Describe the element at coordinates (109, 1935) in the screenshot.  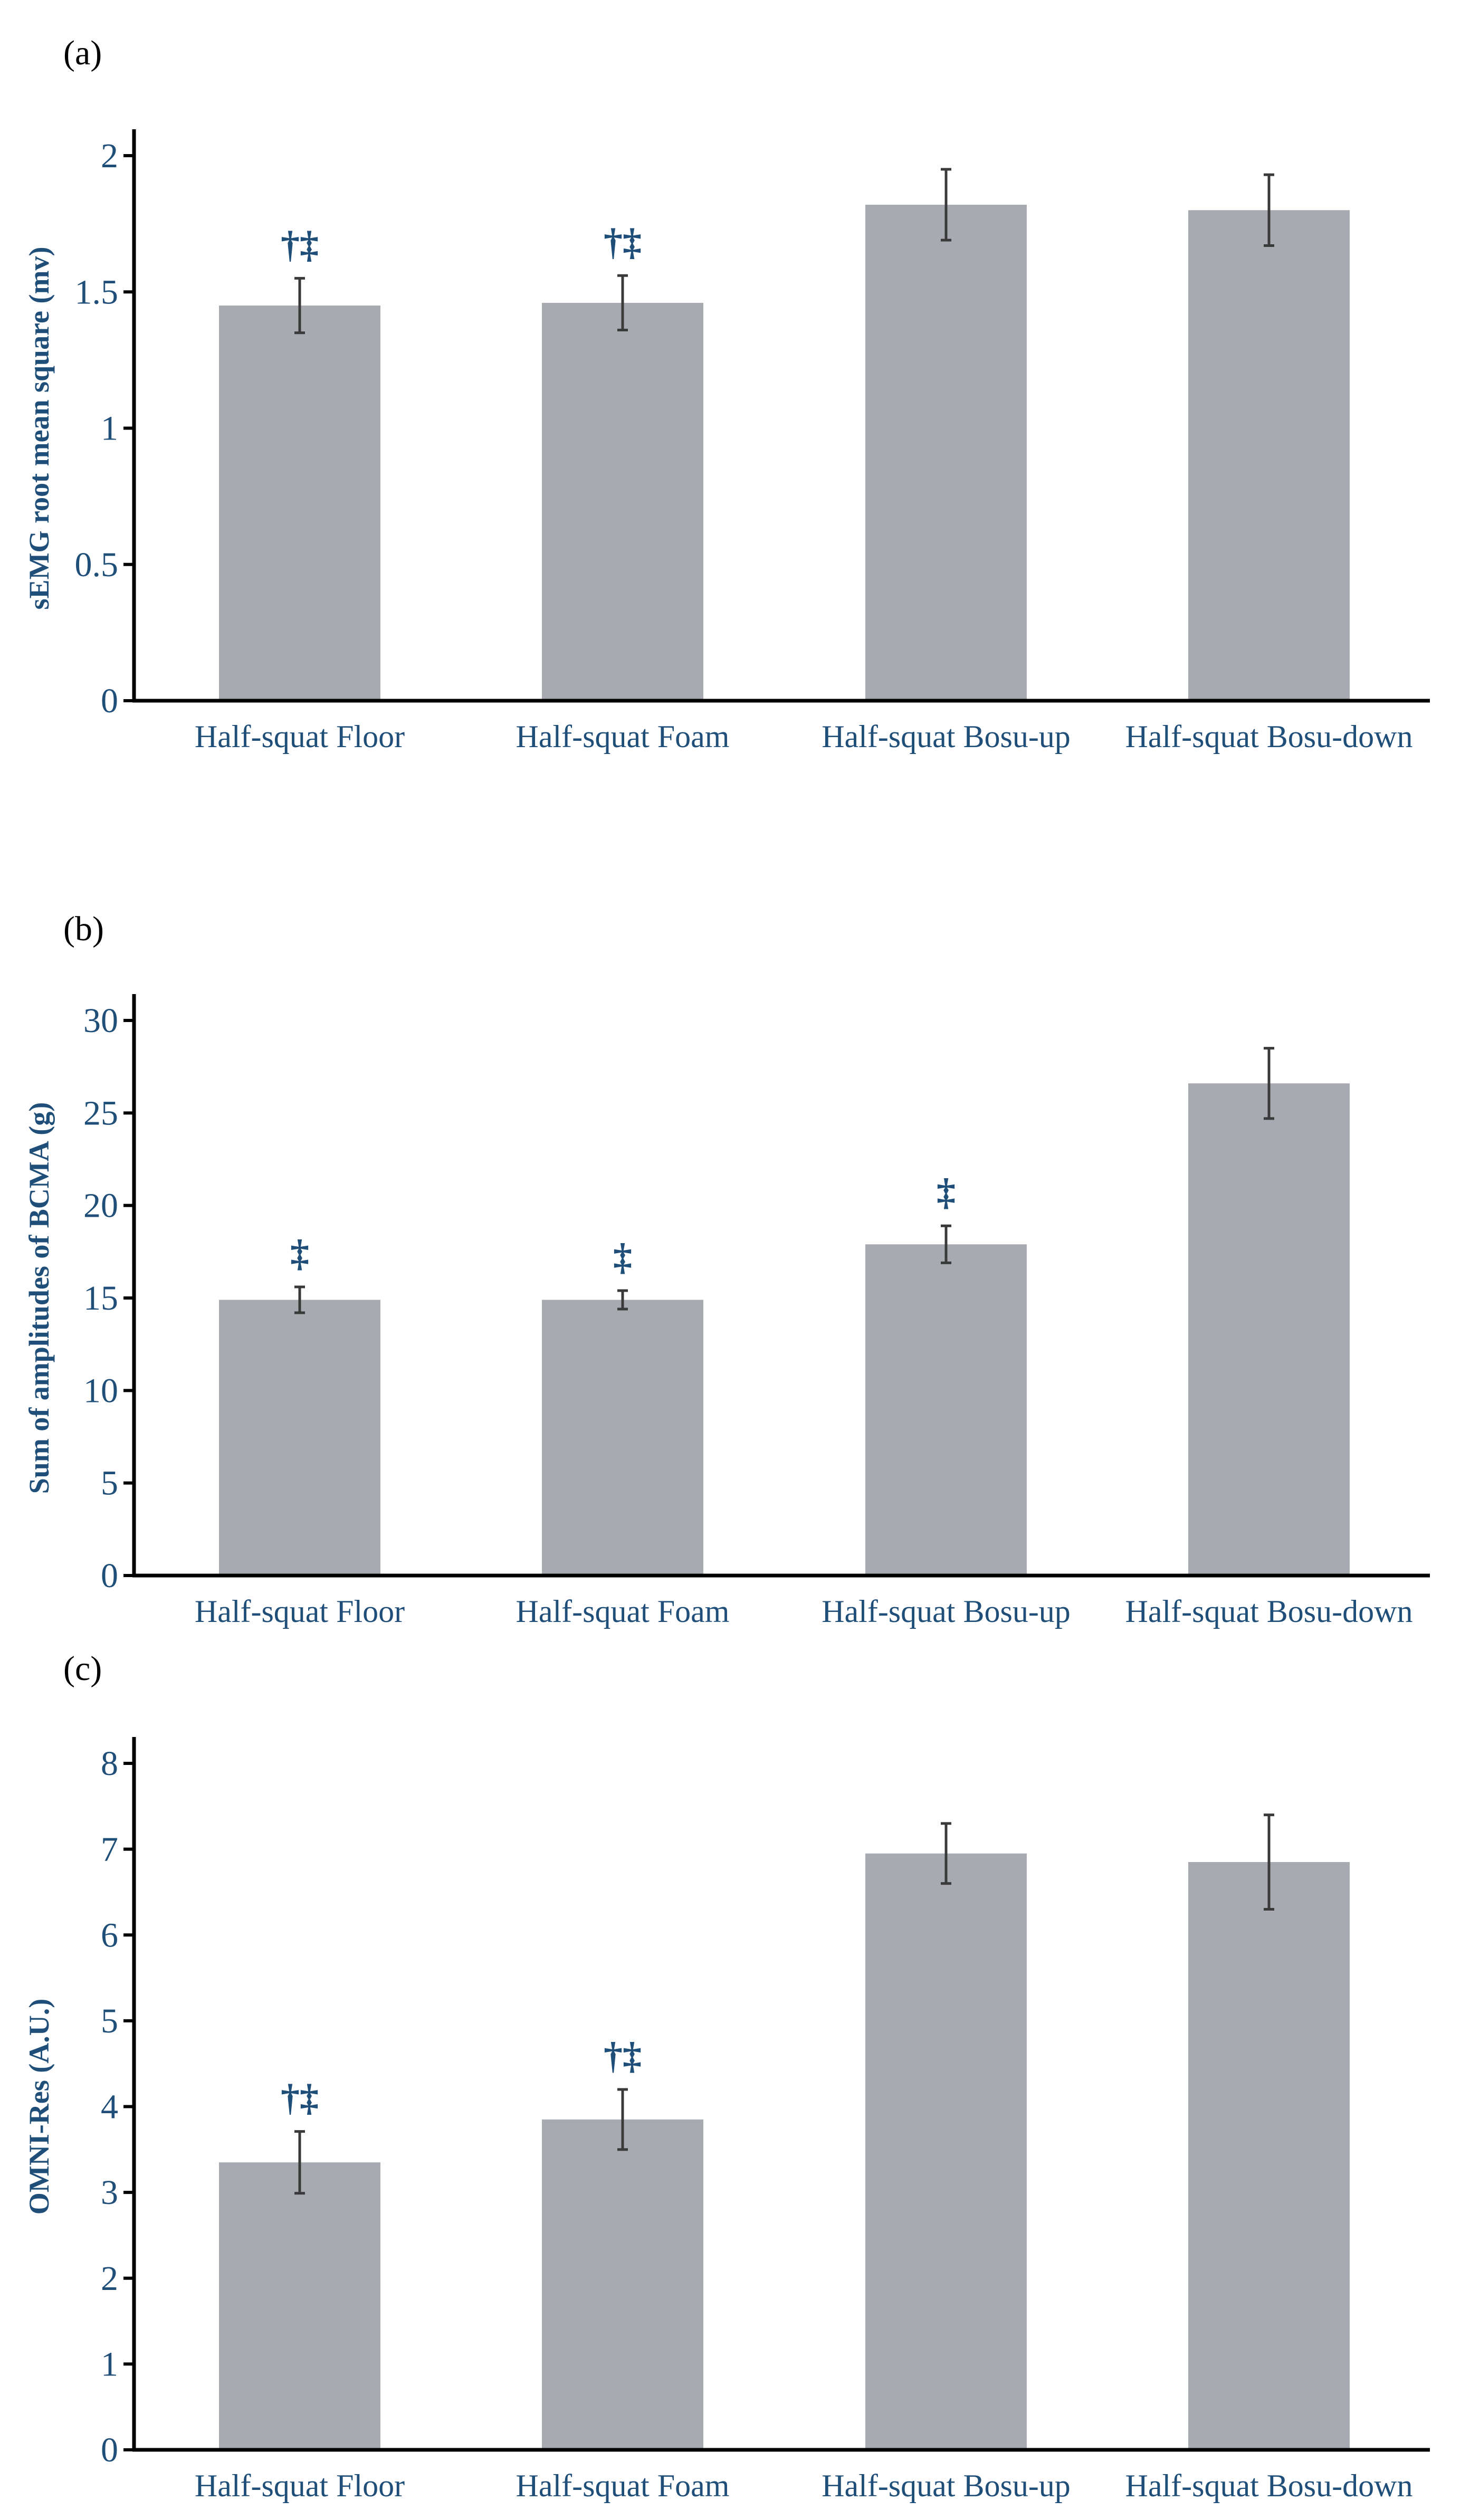
I see `y-tick-label: 6` at that location.